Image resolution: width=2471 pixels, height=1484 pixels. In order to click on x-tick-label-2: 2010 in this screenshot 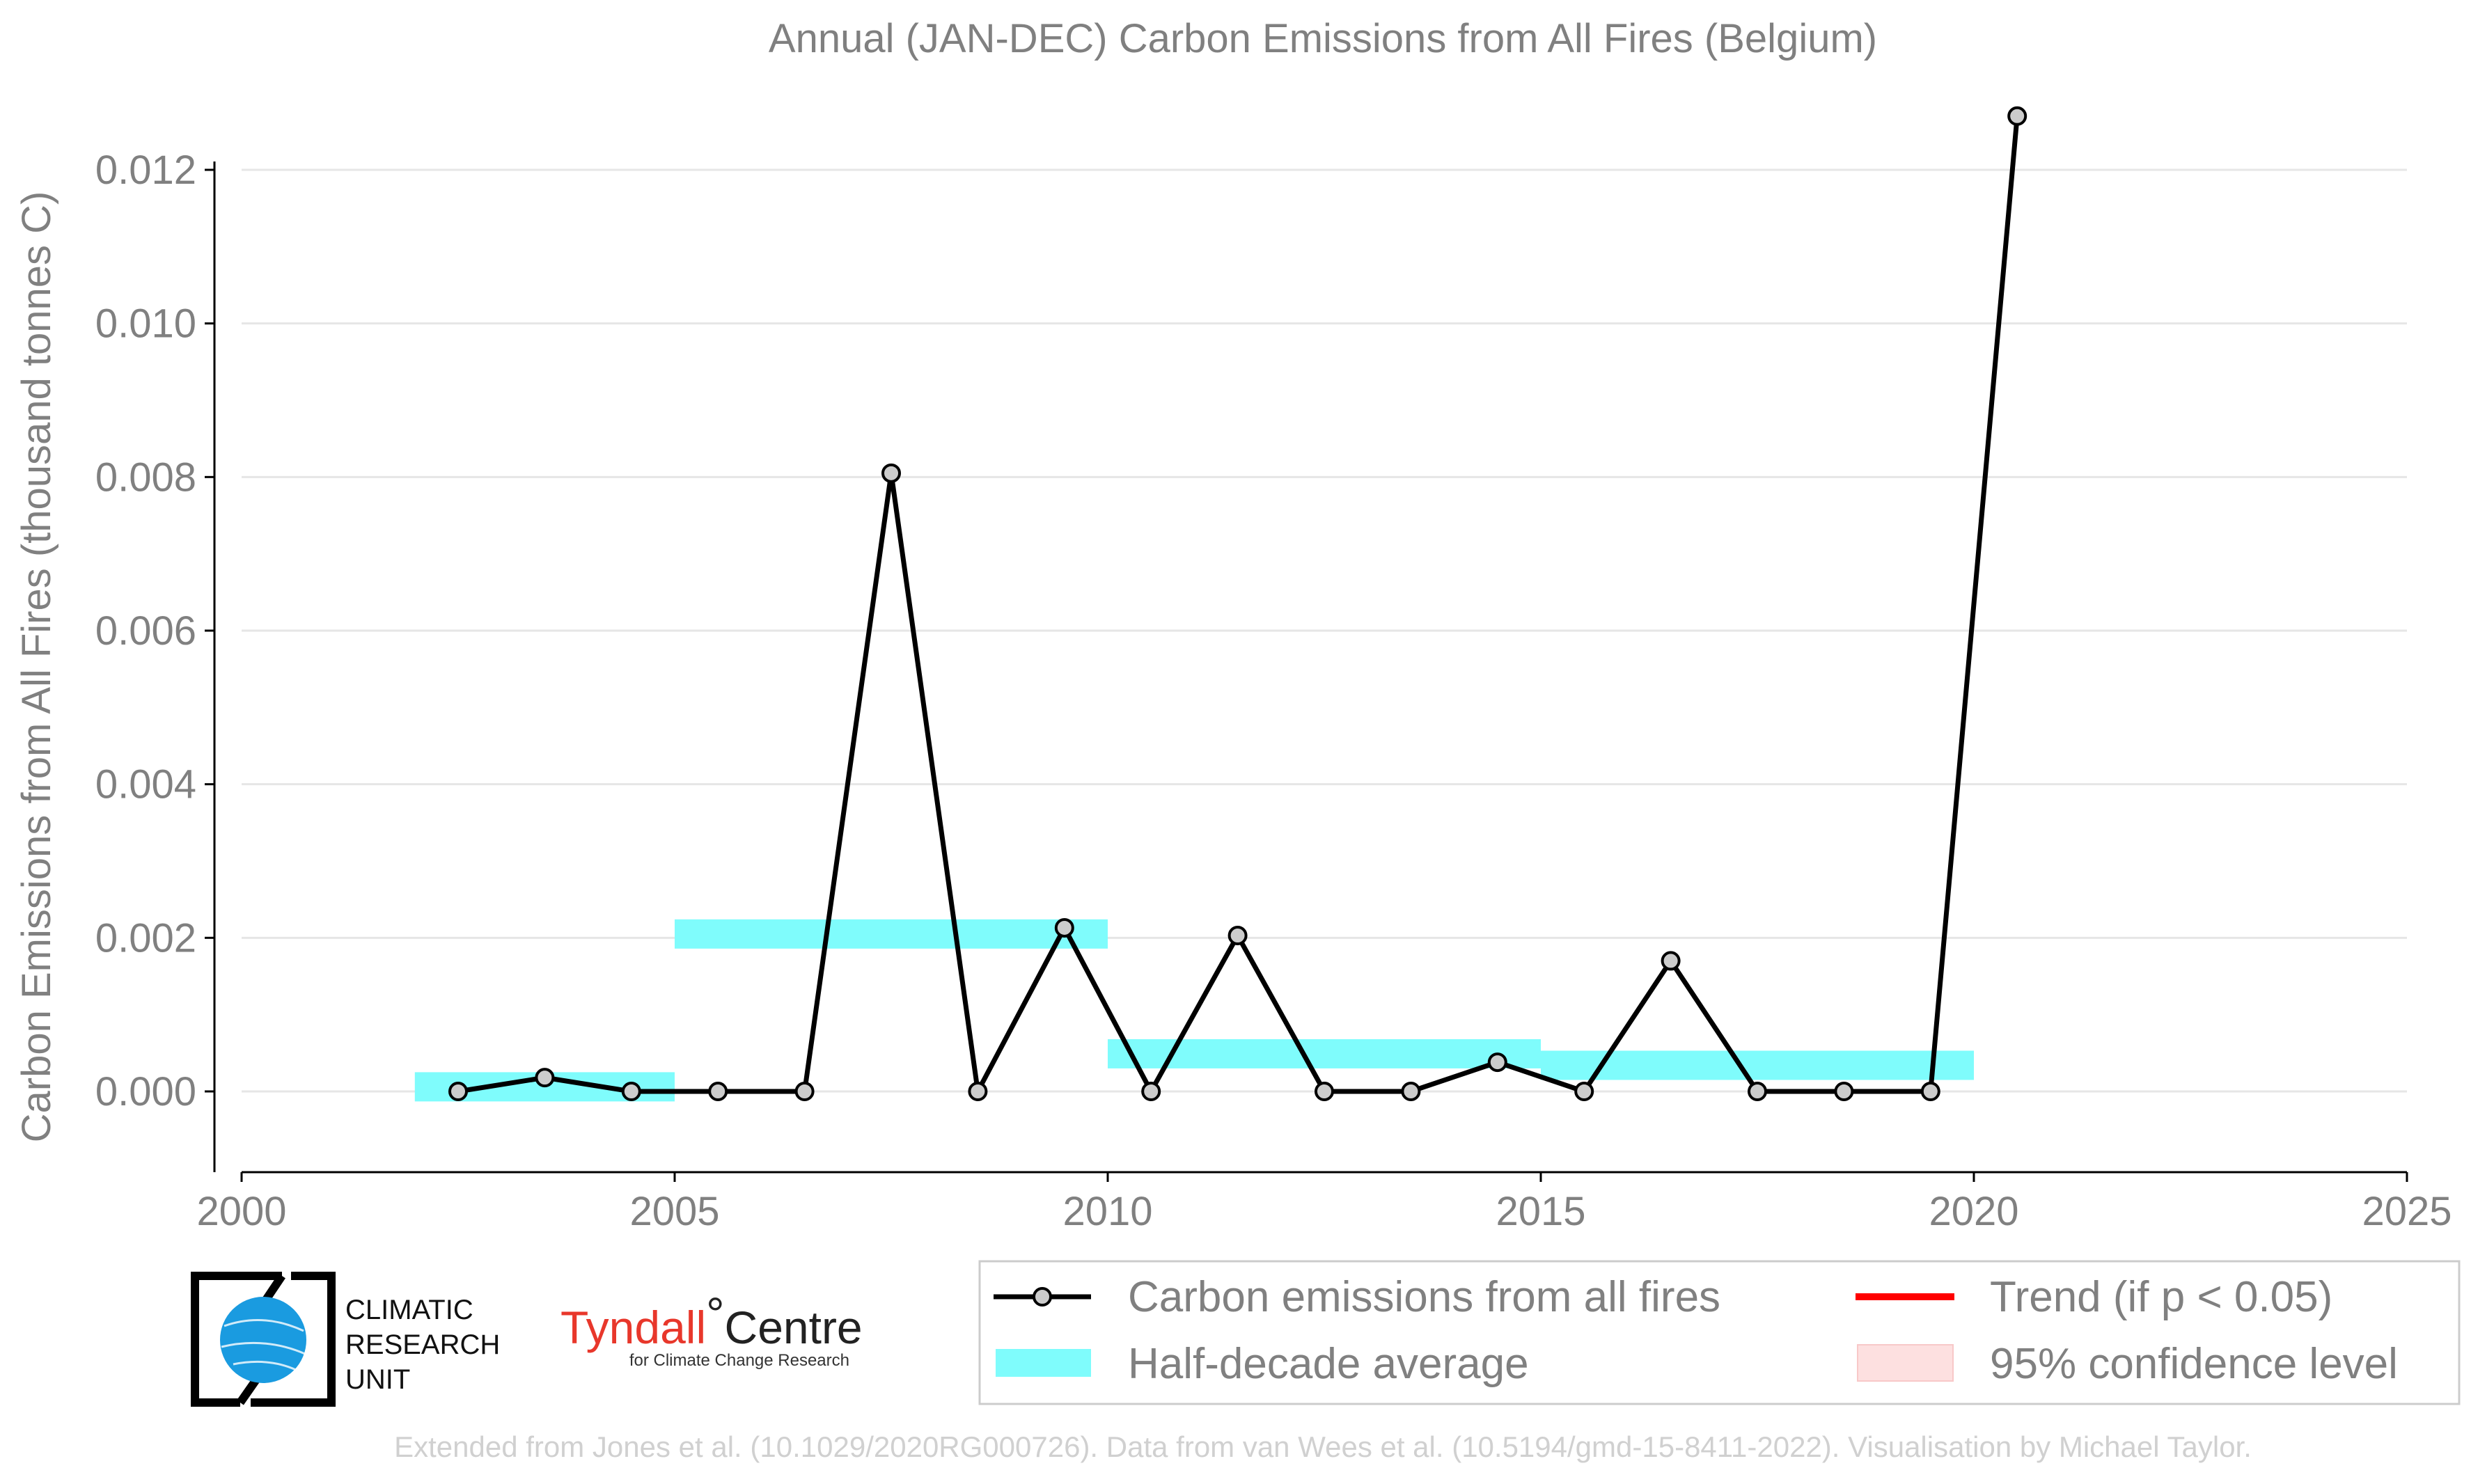, I will do `click(1107, 1211)`.